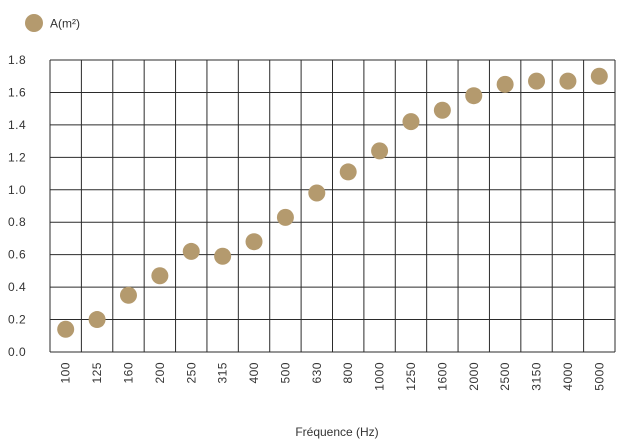 The image size is (617, 439). I want to click on y-tick-label: 0.0, so click(17, 352).